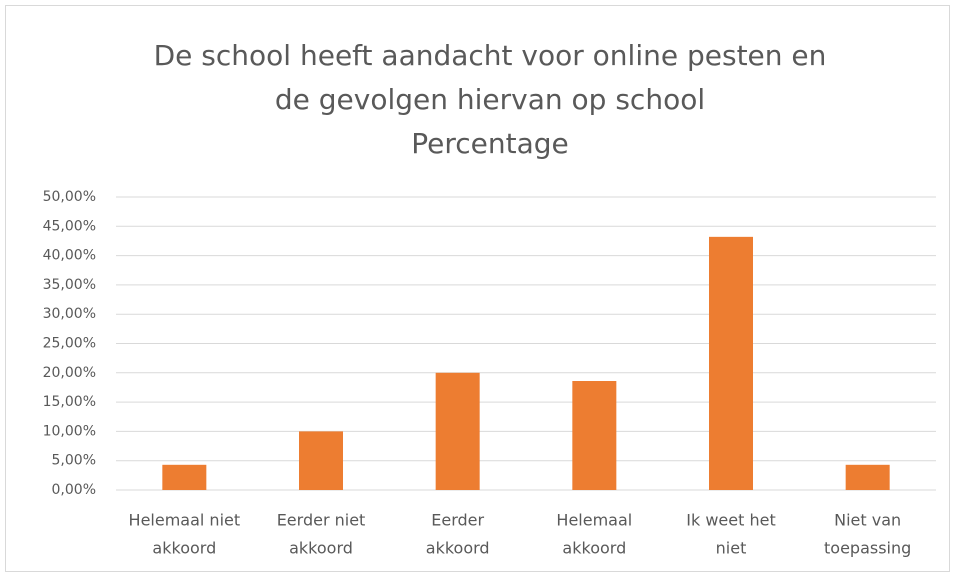 The height and width of the screenshot is (581, 956). What do you see at coordinates (69, 314) in the screenshot?
I see `y-tick-label: 30,00%` at bounding box center [69, 314].